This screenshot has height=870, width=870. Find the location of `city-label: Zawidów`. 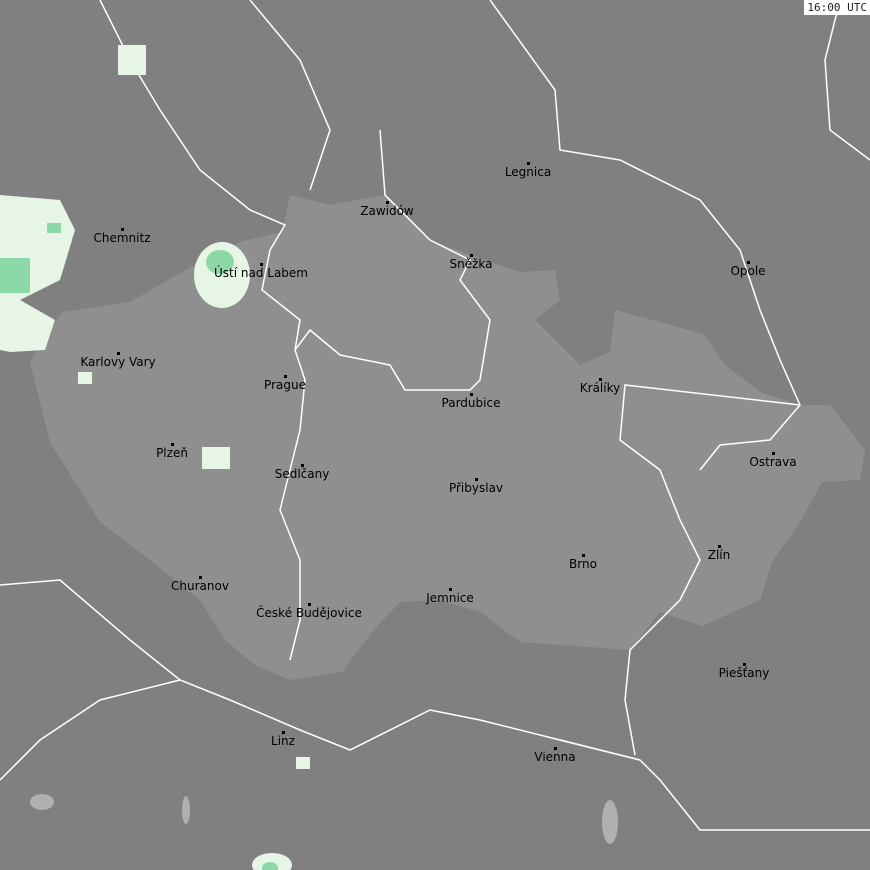

city-label: Zawidów is located at coordinates (387, 211).